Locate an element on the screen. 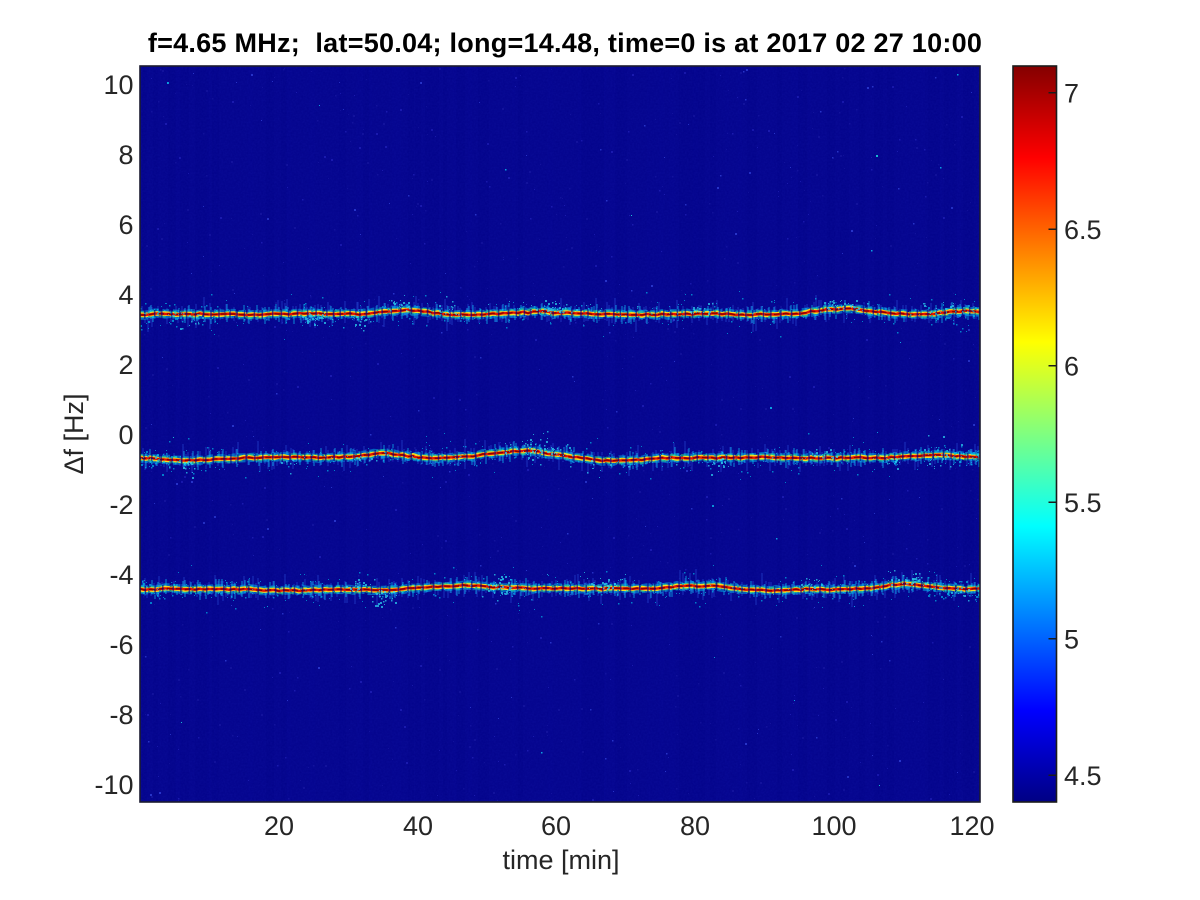  svg-text: 4 is located at coordinates (125, 295).